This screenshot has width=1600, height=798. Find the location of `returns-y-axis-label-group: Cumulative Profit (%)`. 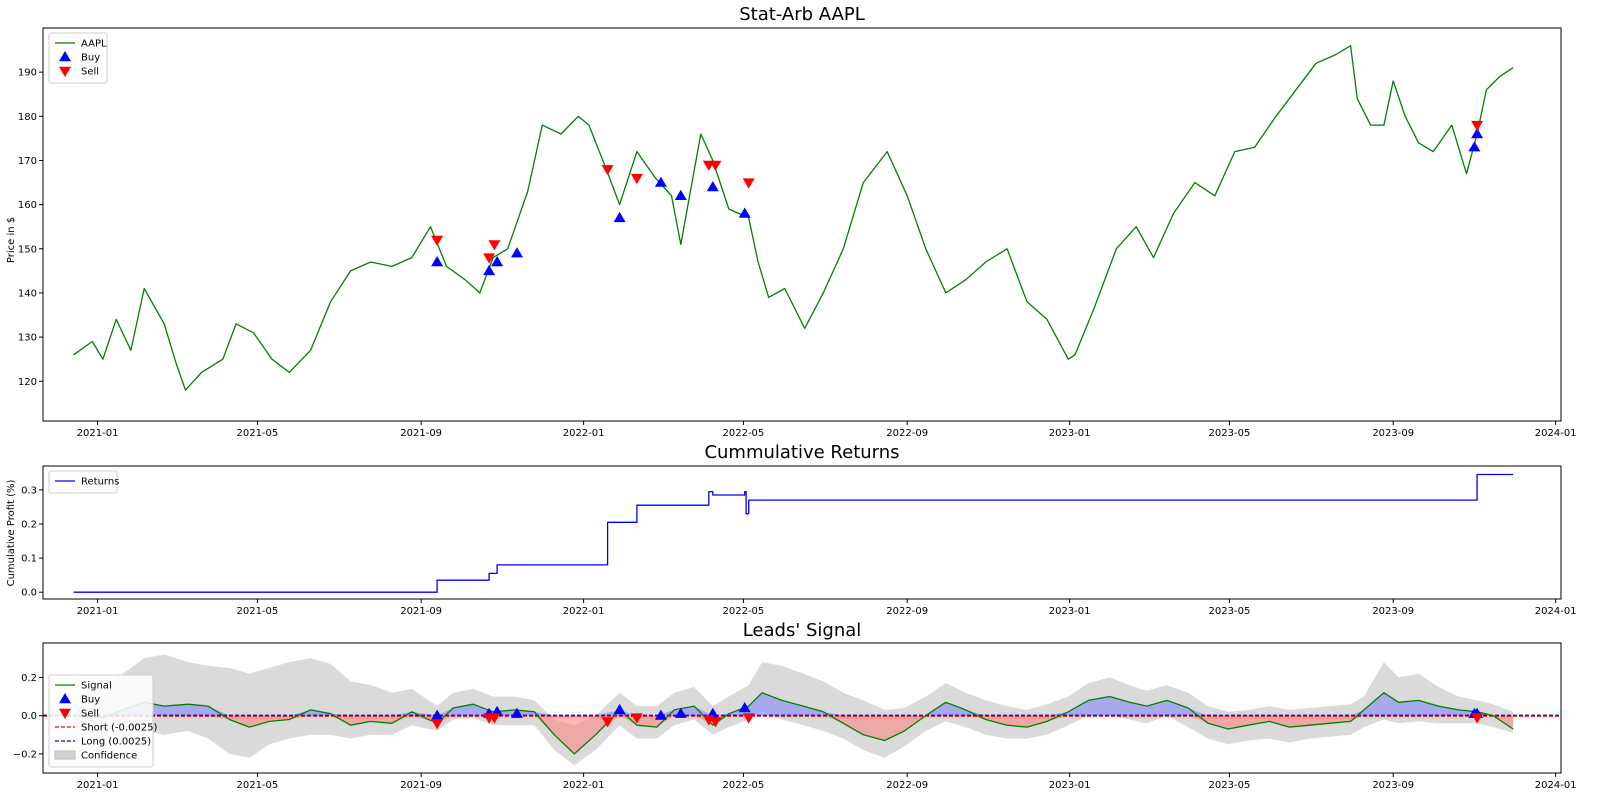

returns-y-axis-label-group: Cumulative Profit (%) is located at coordinates (11, 532).